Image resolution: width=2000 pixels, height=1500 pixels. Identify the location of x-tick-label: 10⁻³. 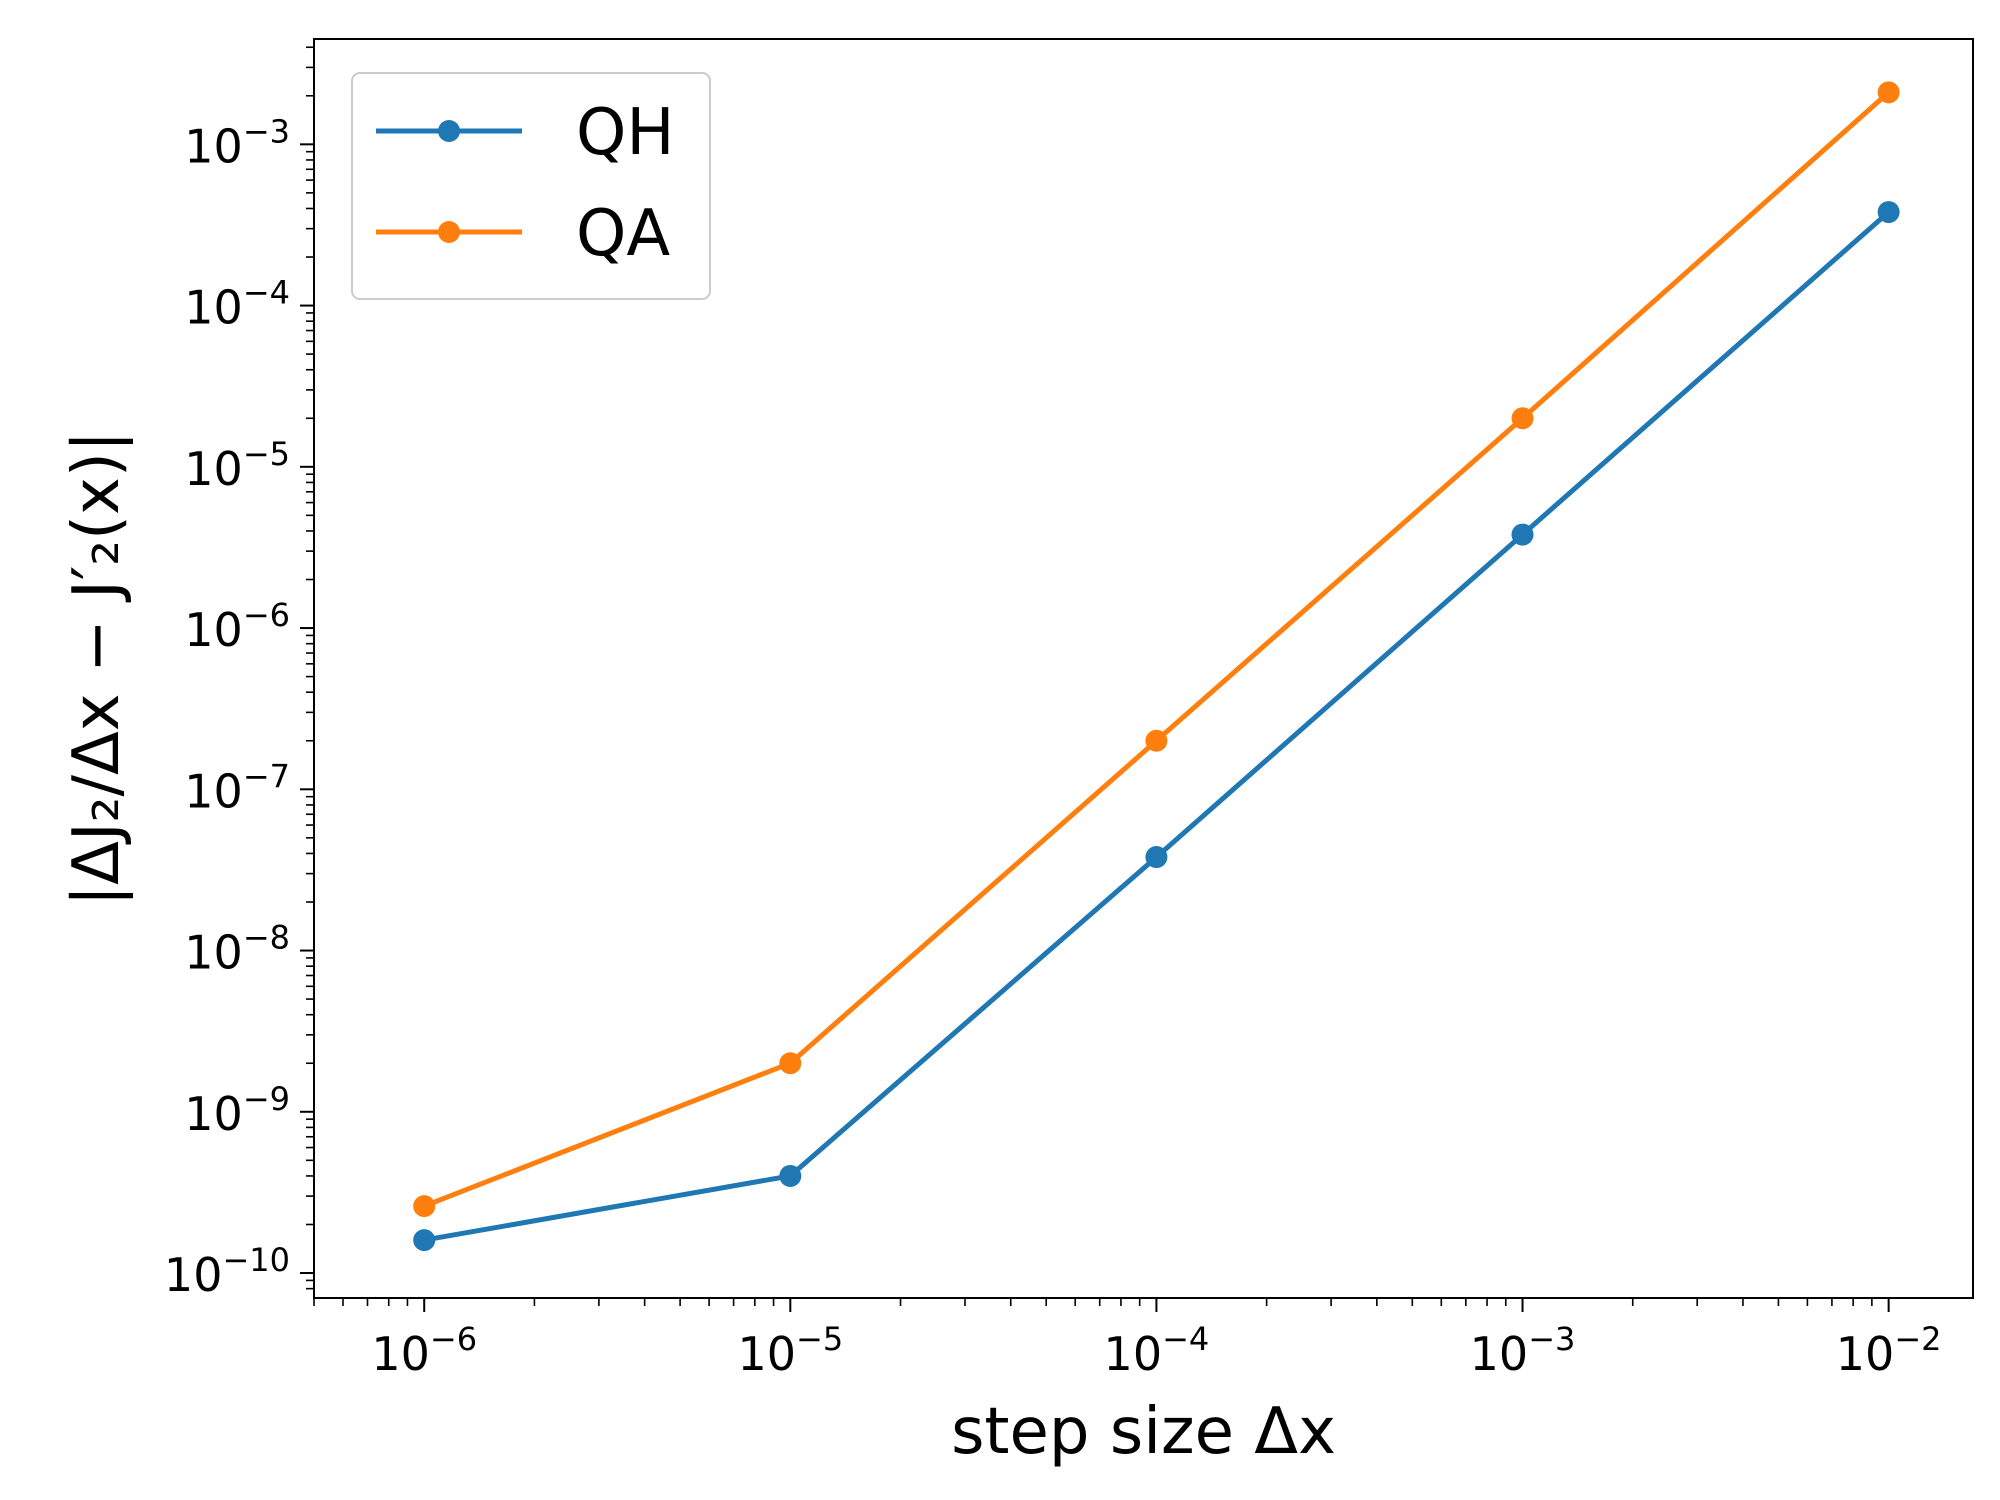
(1523, 1350).